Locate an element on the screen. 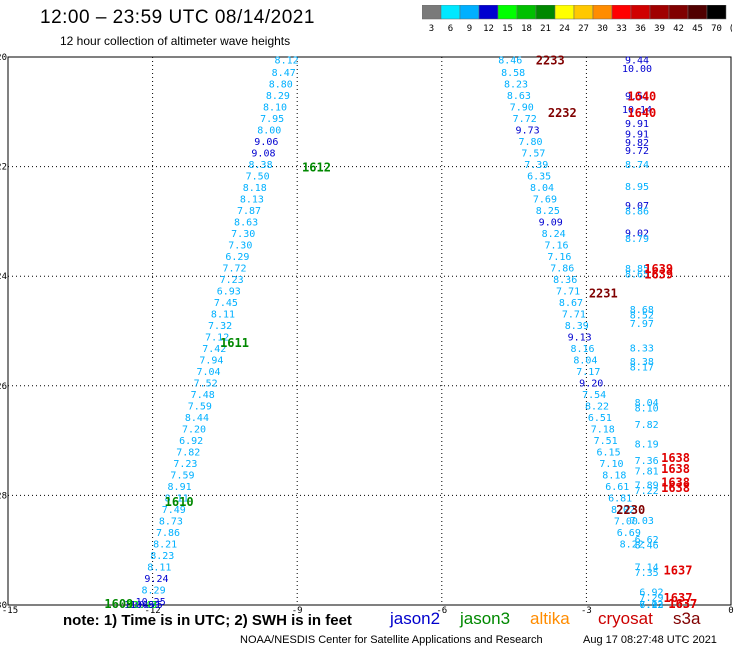 The image size is (740, 650). swh-data-label: 8.85 is located at coordinates (637, 269).